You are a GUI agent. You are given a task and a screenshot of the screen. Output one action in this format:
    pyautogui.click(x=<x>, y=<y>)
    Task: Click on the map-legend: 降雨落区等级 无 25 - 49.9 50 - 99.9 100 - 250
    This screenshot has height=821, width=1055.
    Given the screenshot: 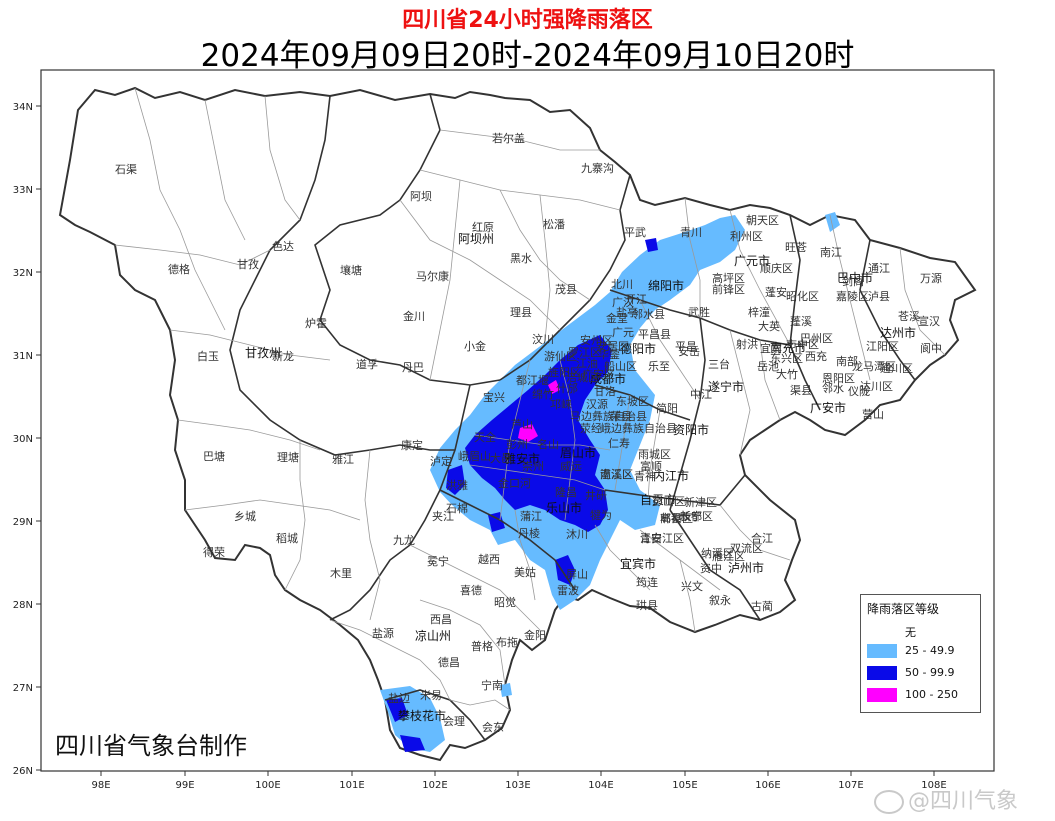 What is the action you would take?
    pyautogui.click(x=920, y=653)
    